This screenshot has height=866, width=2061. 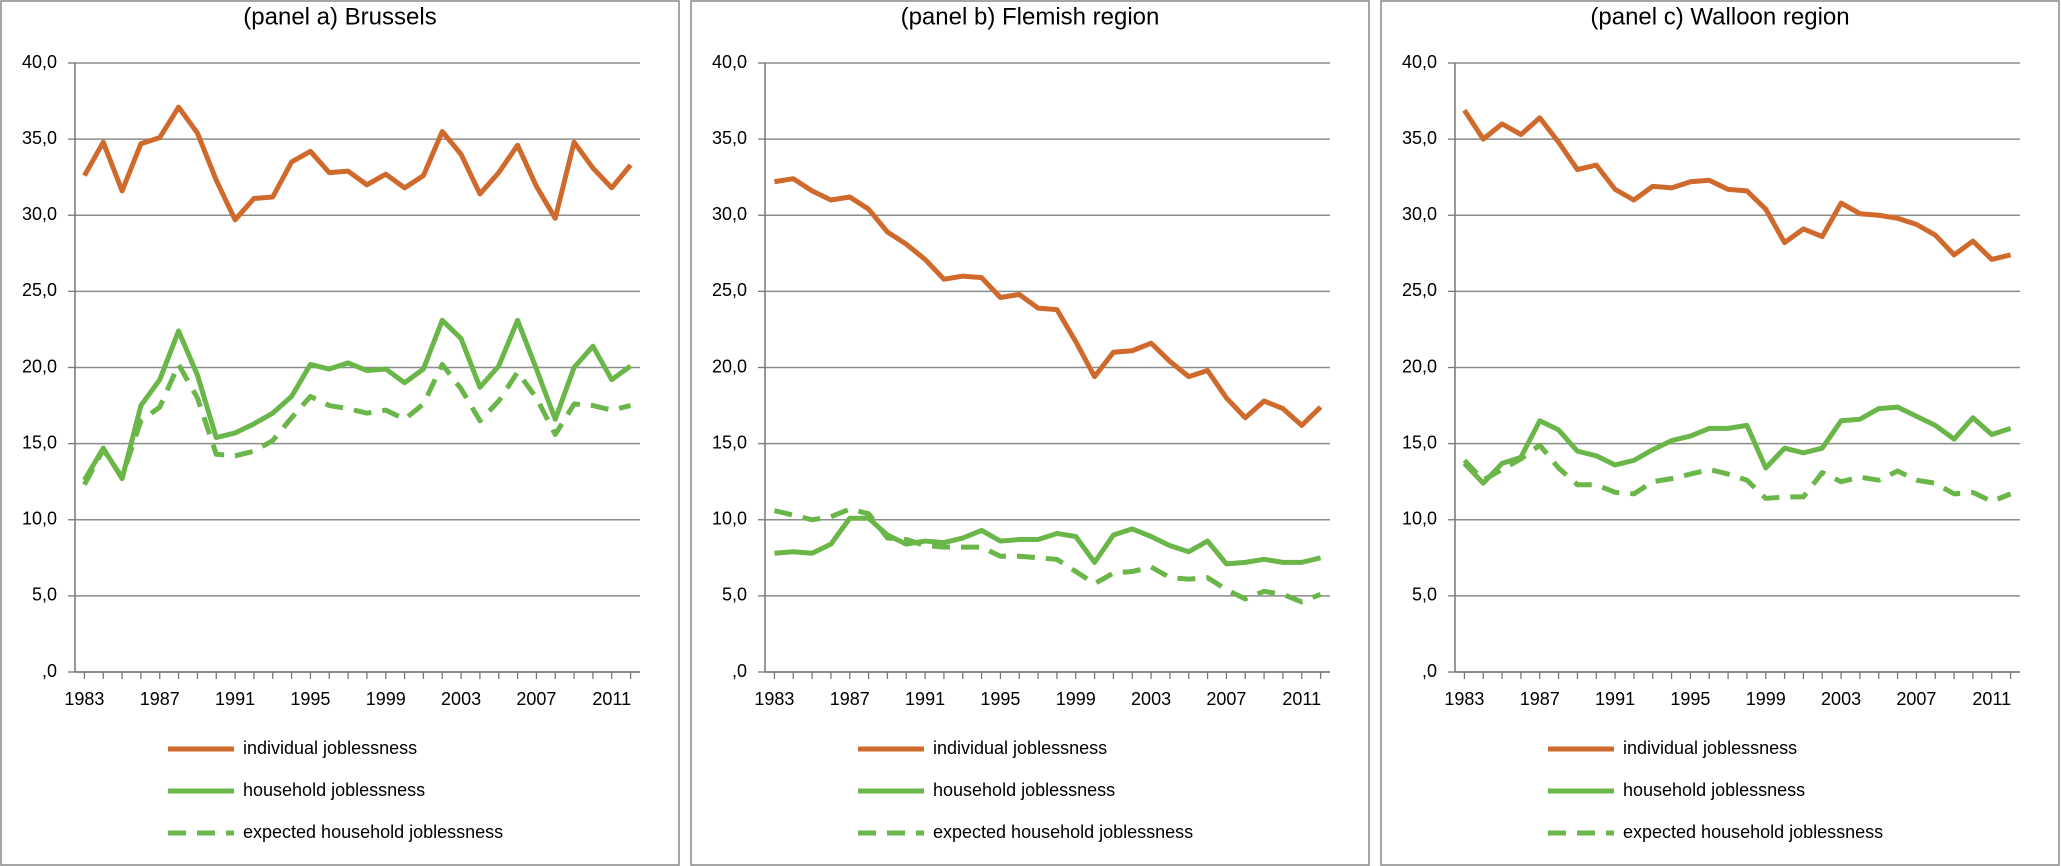 I want to click on chart-title: (panel b) Flemish region, so click(x=1030, y=16).